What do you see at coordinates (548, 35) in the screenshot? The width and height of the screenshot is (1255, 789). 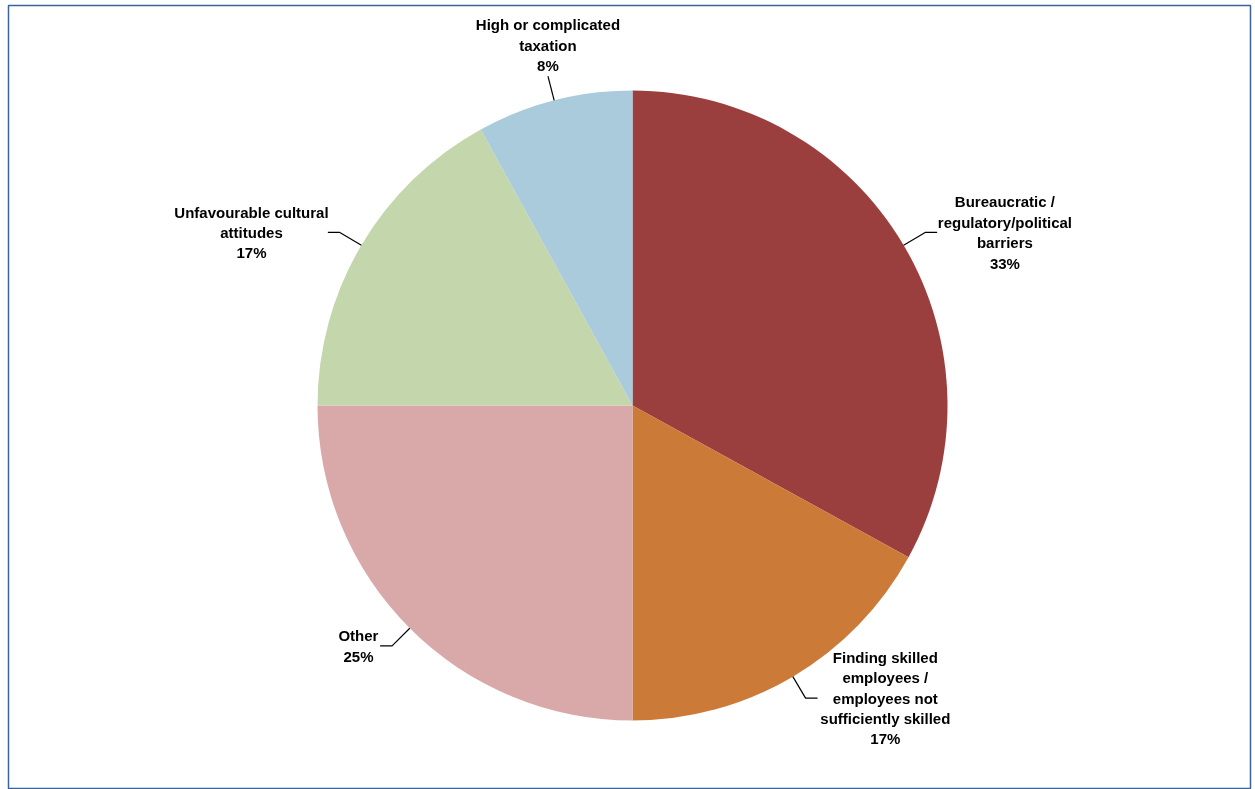 I see `slice-label: High or complicated taxation` at bounding box center [548, 35].